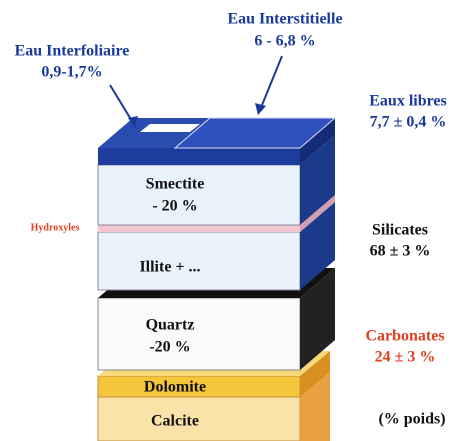  I want to click on label: (% poids), so click(411, 419).